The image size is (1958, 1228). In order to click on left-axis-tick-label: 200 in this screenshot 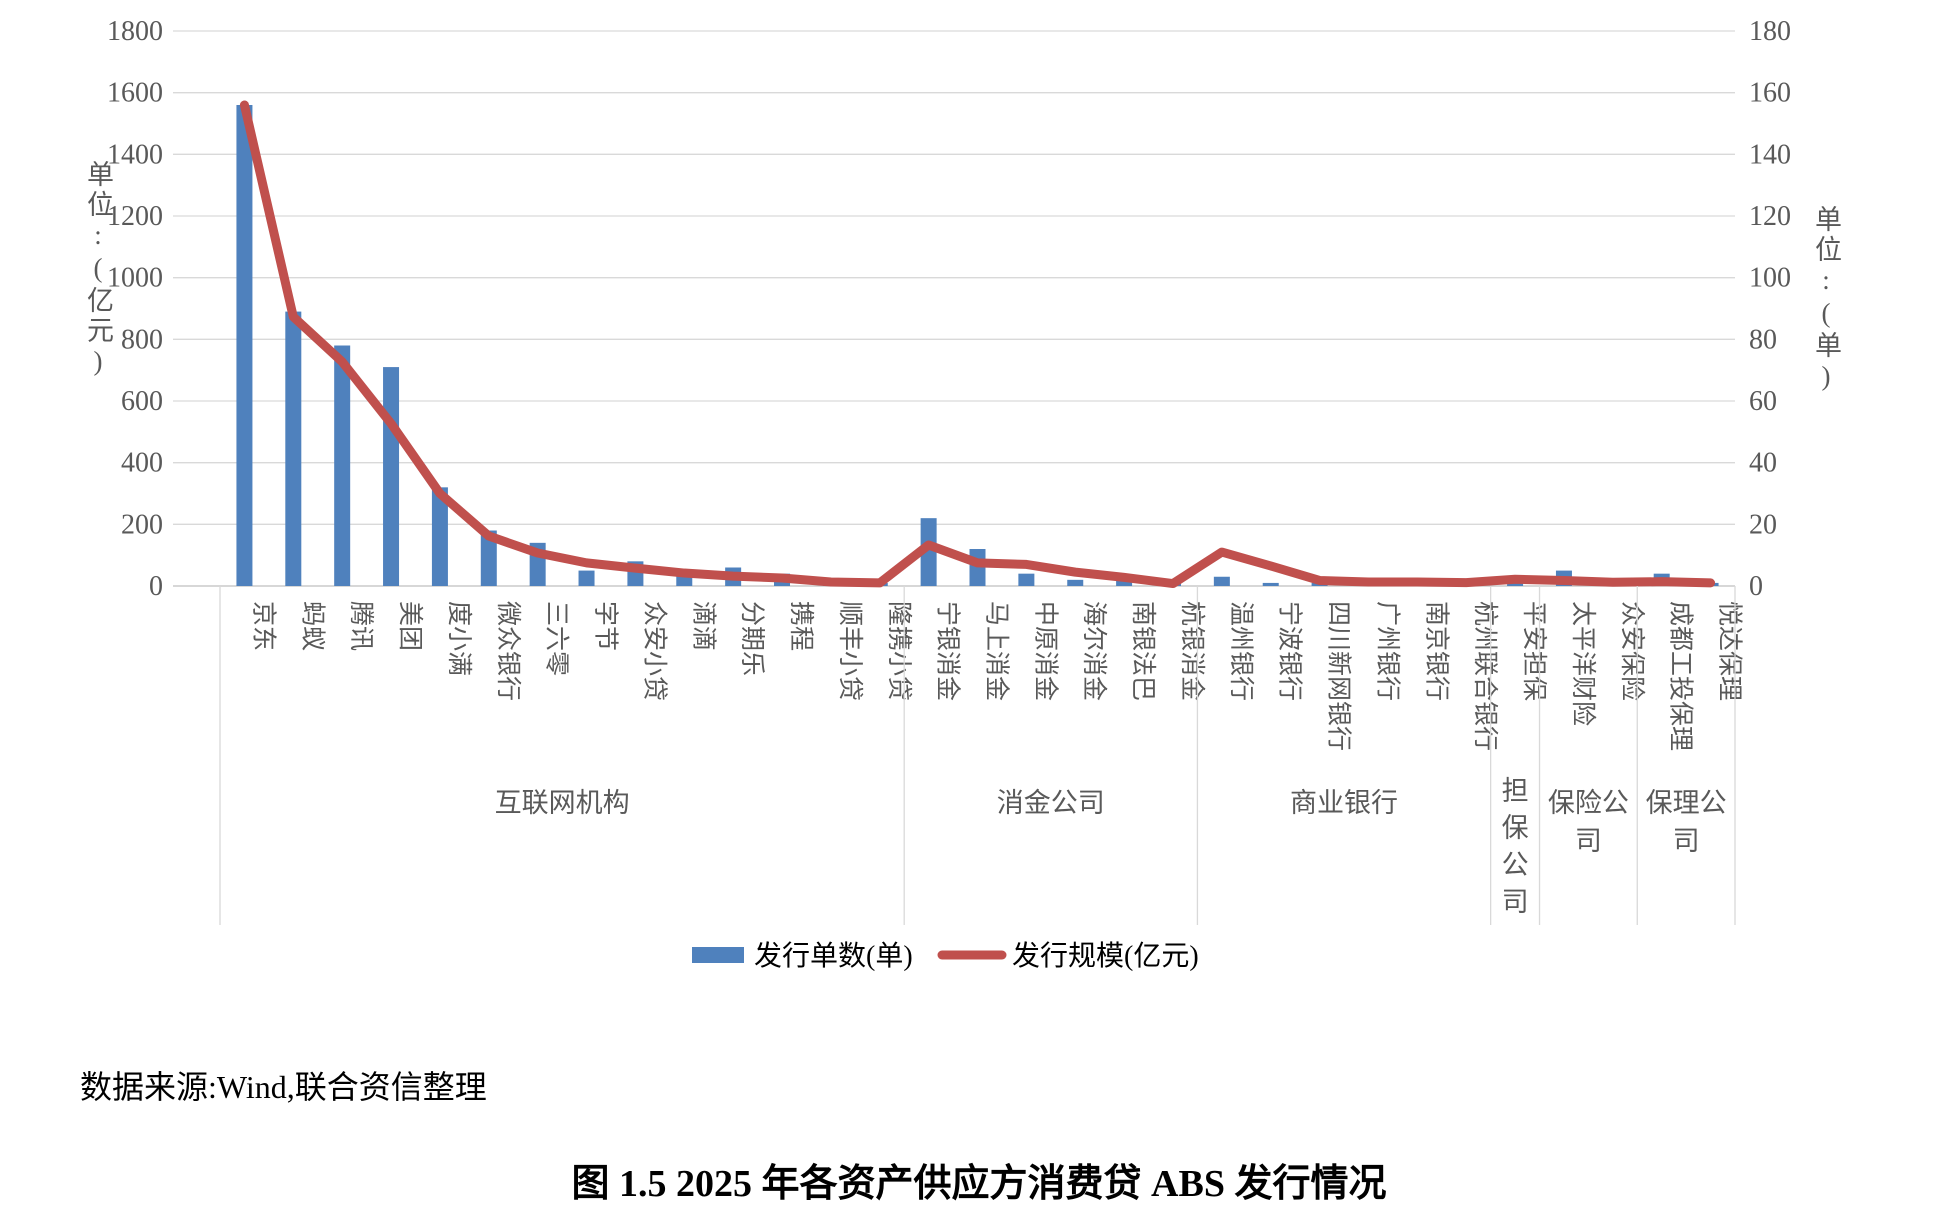, I will do `click(142, 524)`.